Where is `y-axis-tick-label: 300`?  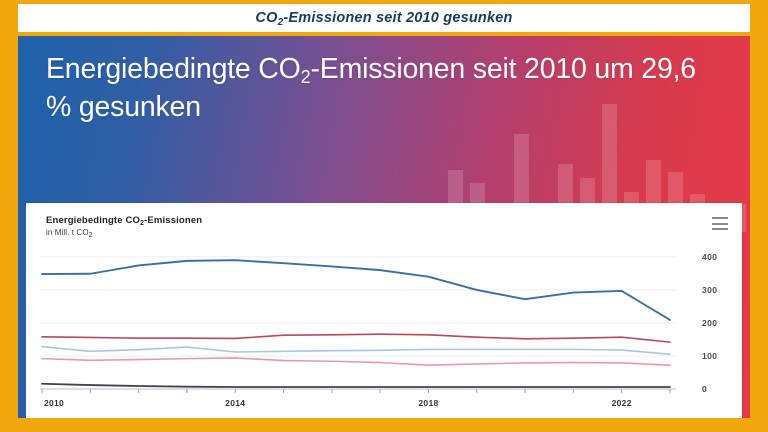 y-axis-tick-label: 300 is located at coordinates (710, 289).